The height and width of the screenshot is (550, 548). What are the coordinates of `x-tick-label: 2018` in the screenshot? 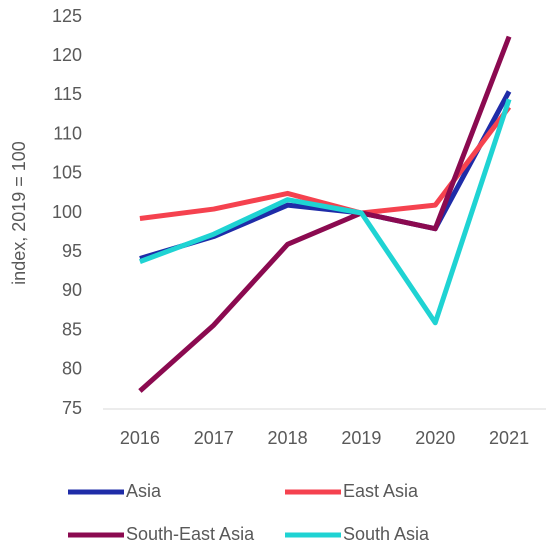 It's located at (288, 438).